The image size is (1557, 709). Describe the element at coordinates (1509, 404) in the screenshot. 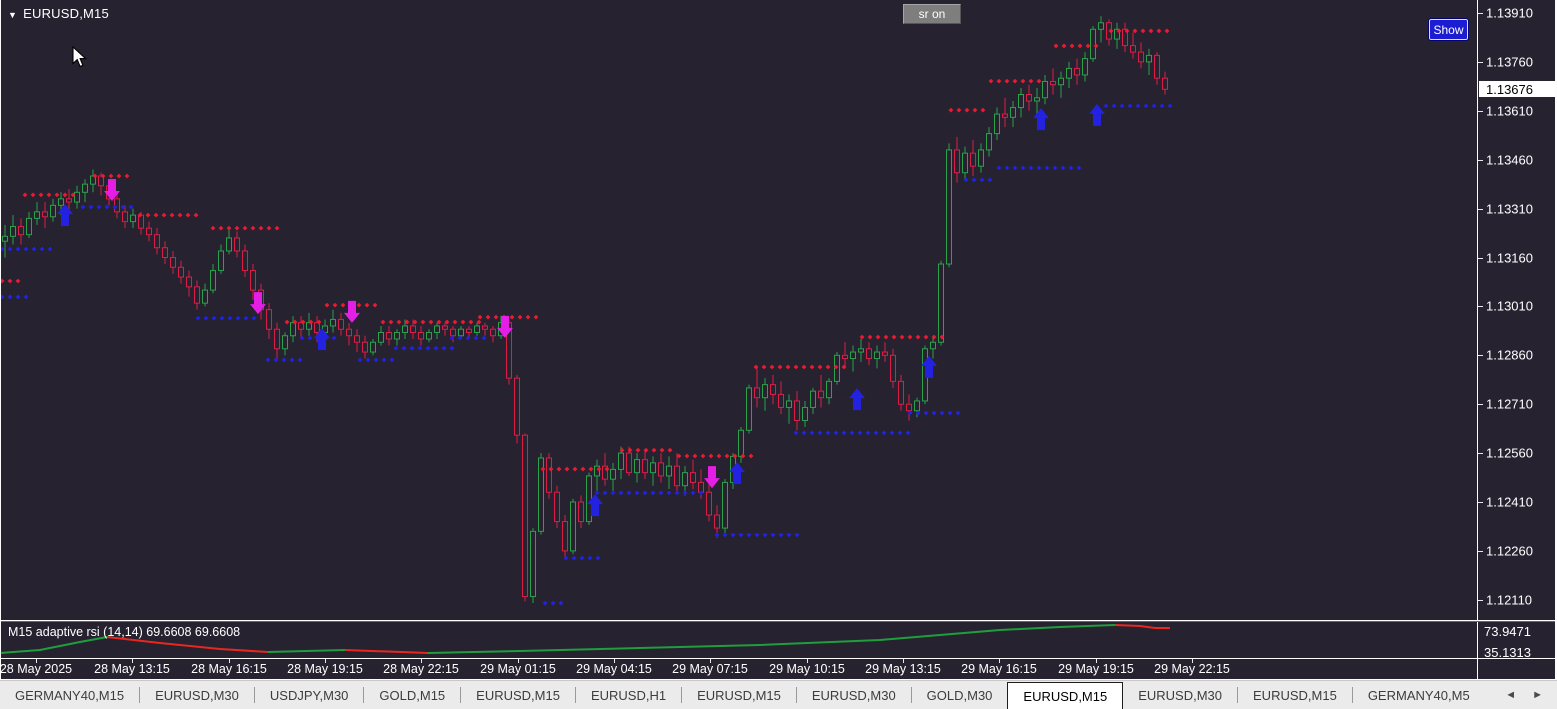

I see `price-tick-label: 1.12710` at that location.